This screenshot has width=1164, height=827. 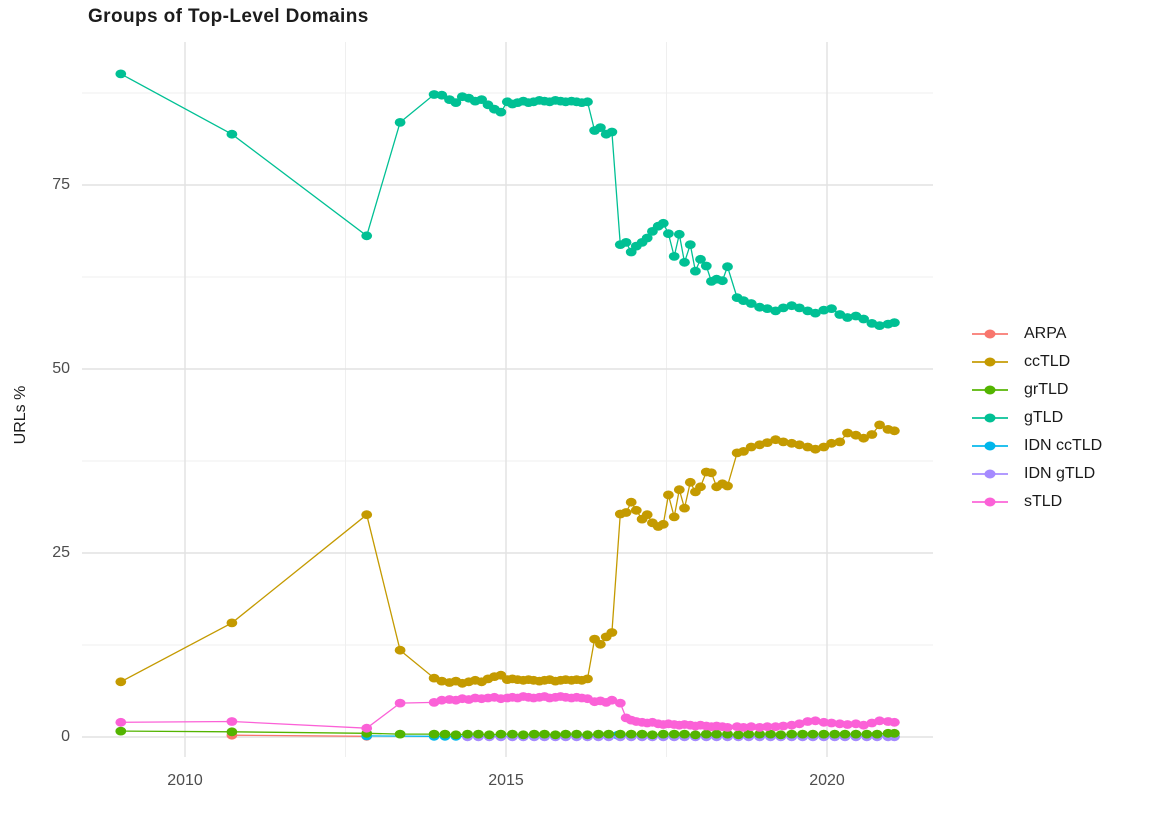 What do you see at coordinates (61, 184) in the screenshot?
I see `y-axis-tick-label: 75` at bounding box center [61, 184].